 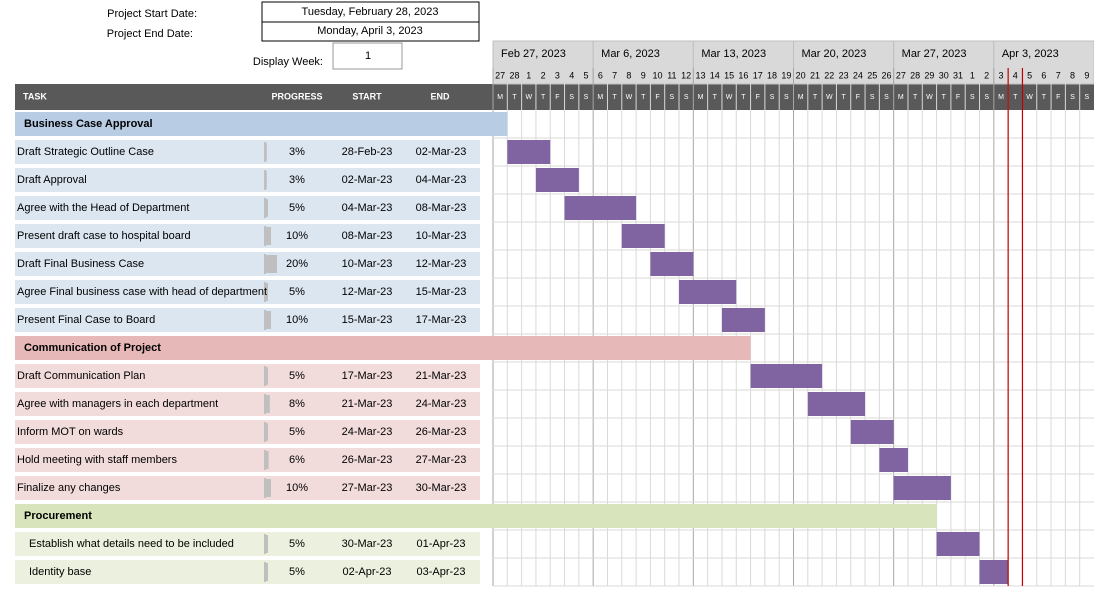 I want to click on end-date: 15-Mar-23, so click(x=441, y=292).